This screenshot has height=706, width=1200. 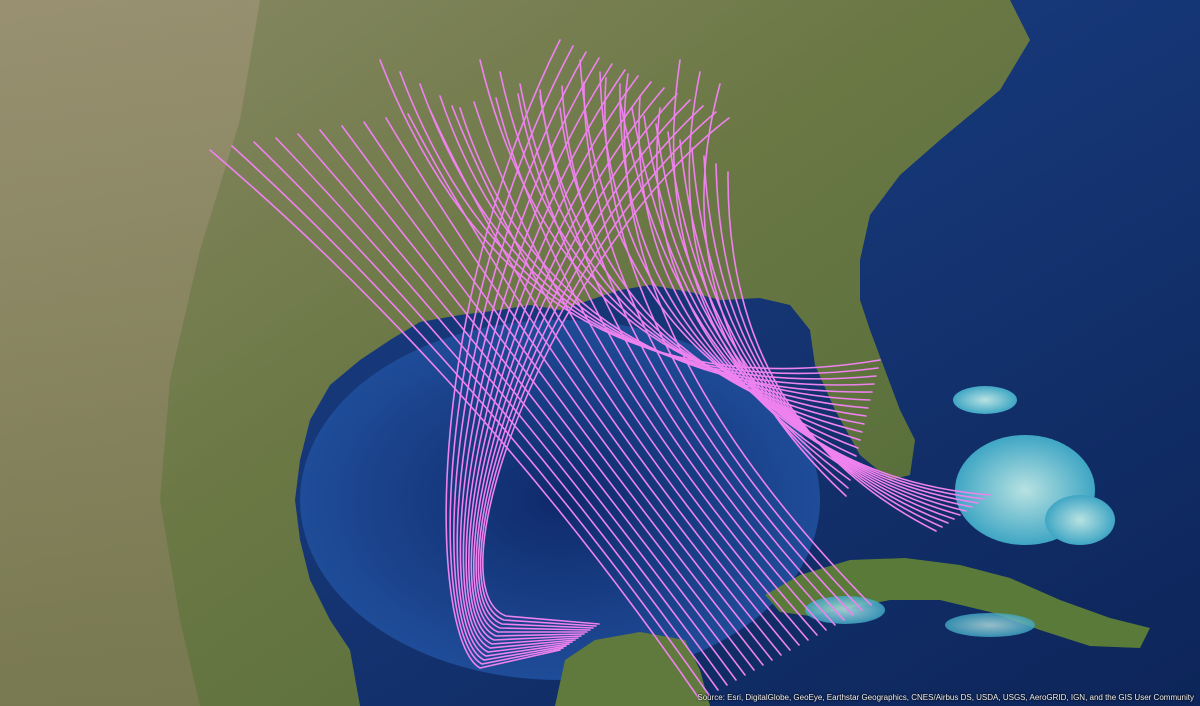 What do you see at coordinates (632, 669) in the screenshot?
I see `yucatan-peninsula` at bounding box center [632, 669].